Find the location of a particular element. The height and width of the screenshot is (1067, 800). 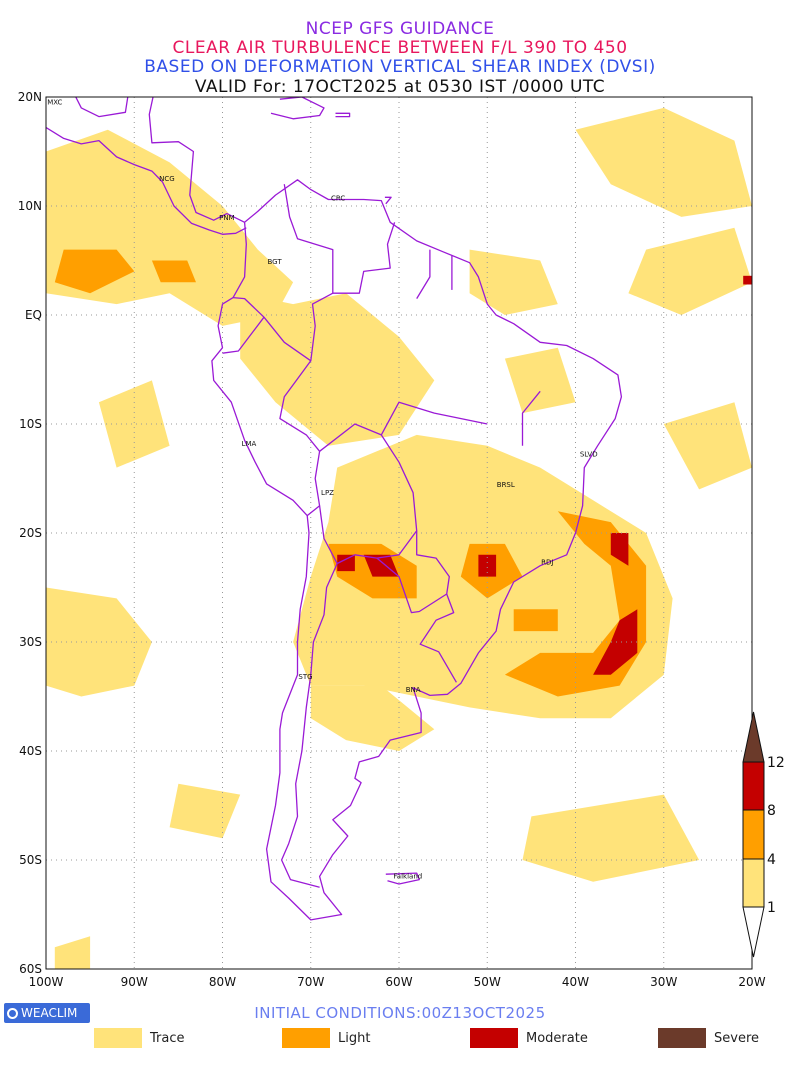

colorbar-moderate-segment is located at coordinates (753, 786).